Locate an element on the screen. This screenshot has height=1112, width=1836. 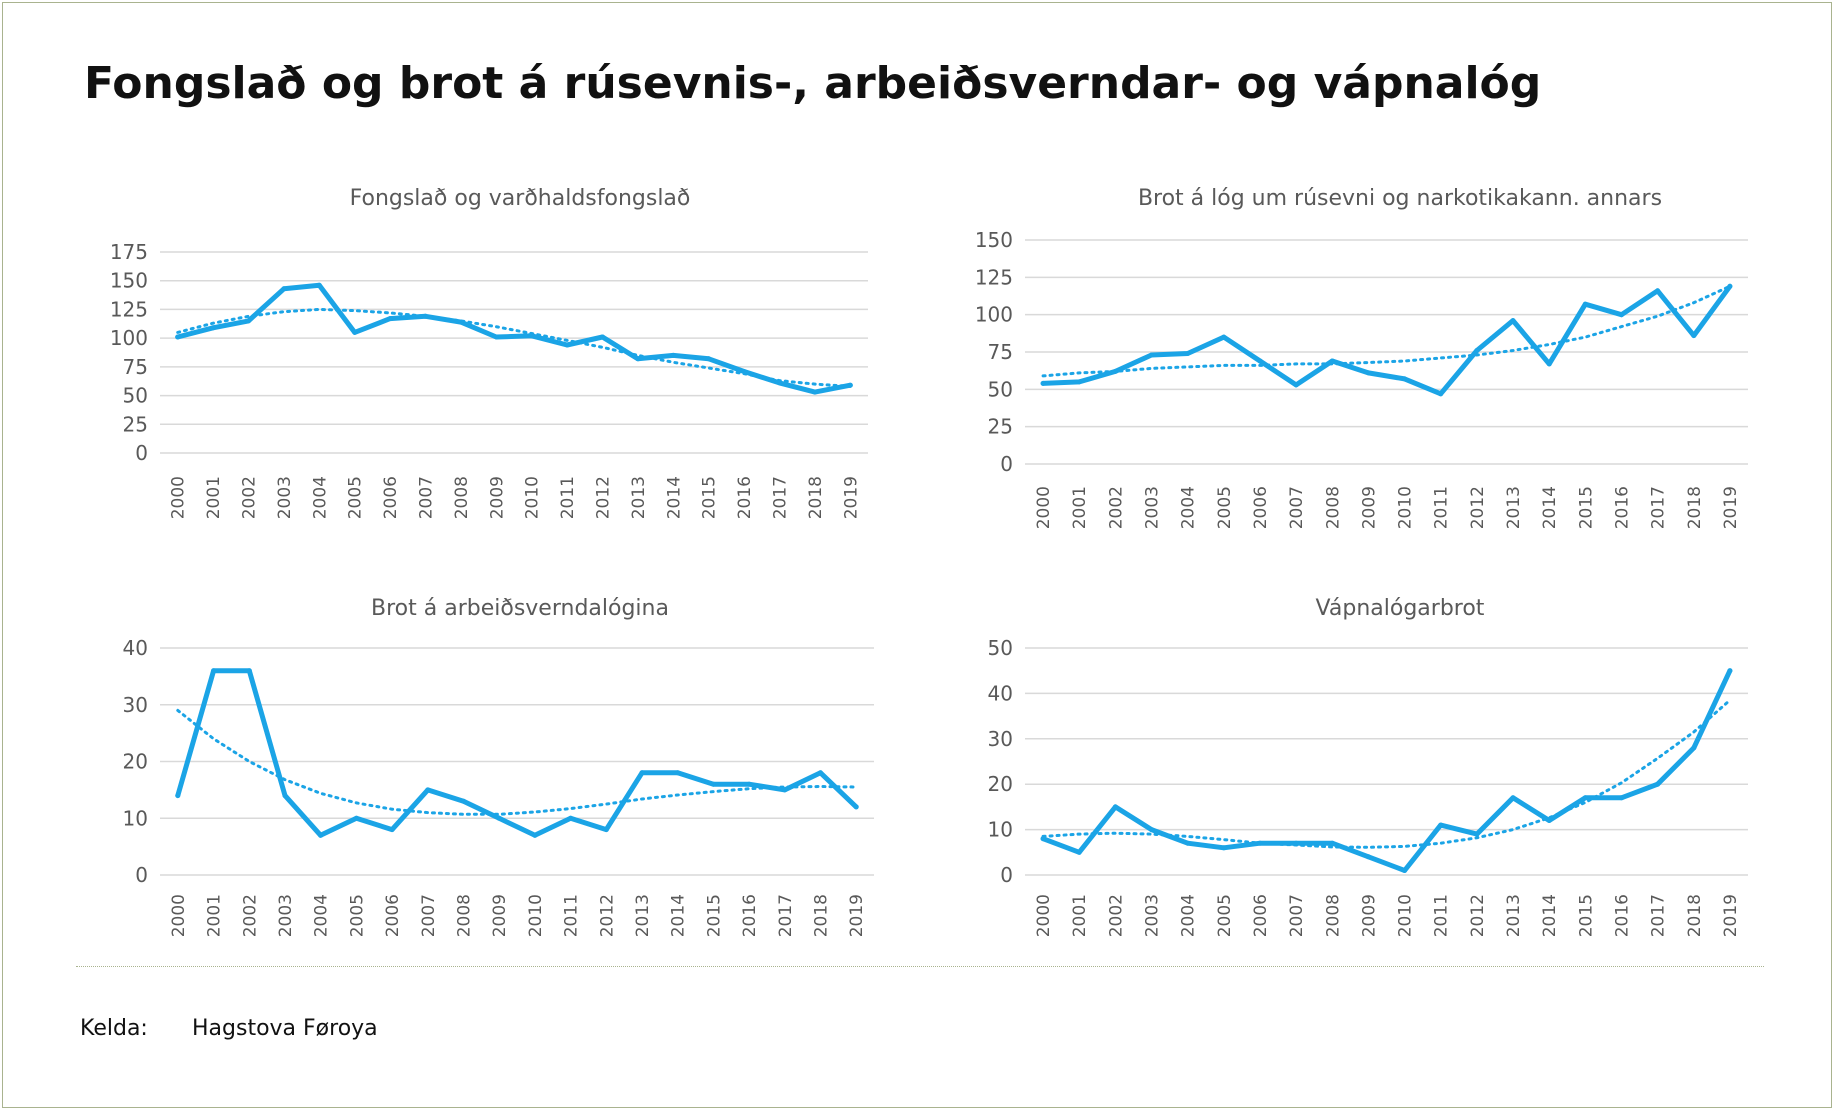
x-tick-label: 2012 is located at coordinates (1478, 915).